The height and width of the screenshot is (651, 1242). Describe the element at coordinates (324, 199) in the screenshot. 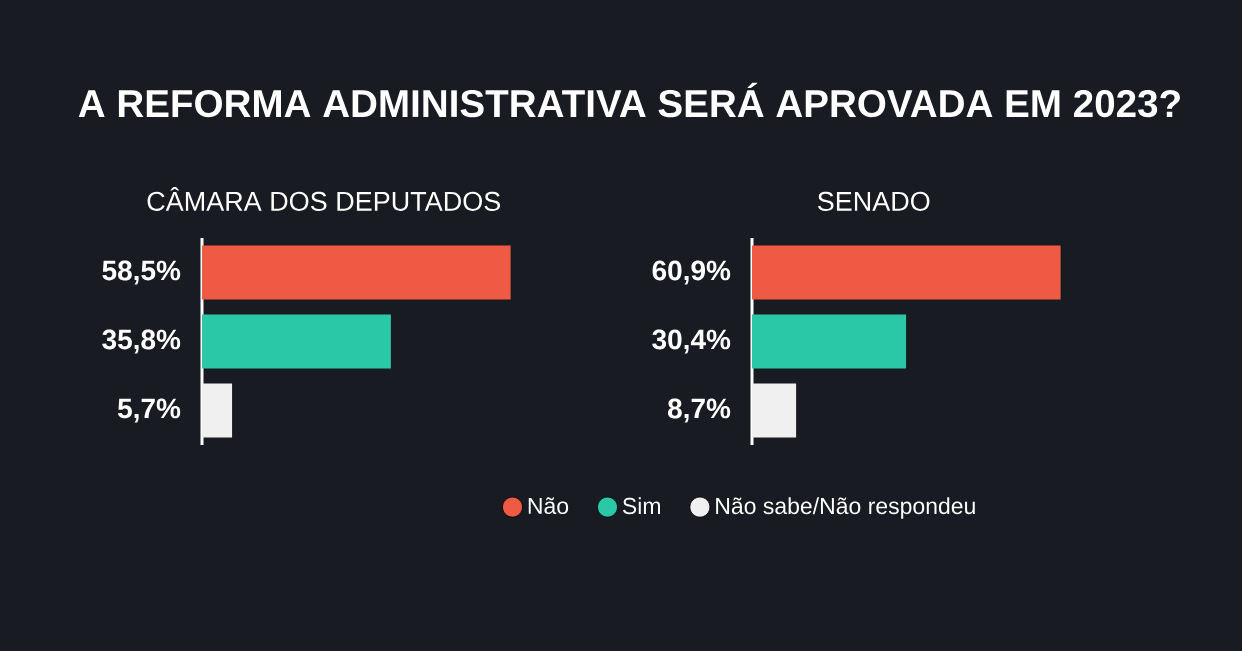

I see `chart-subtitle: CÂMARA DOS DEPUTADOS` at that location.